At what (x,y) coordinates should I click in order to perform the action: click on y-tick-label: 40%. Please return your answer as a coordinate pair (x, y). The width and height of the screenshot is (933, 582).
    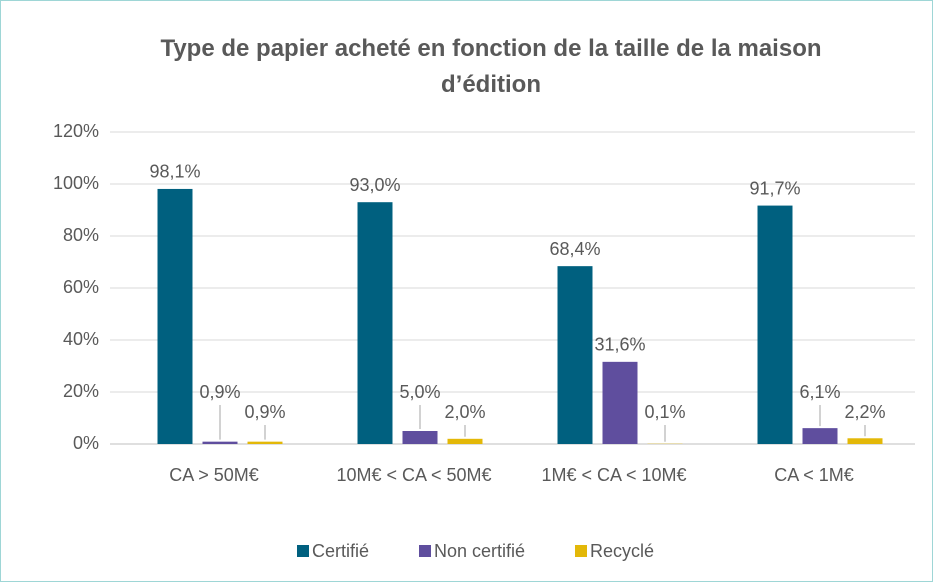
    Looking at the image, I should click on (81, 339).